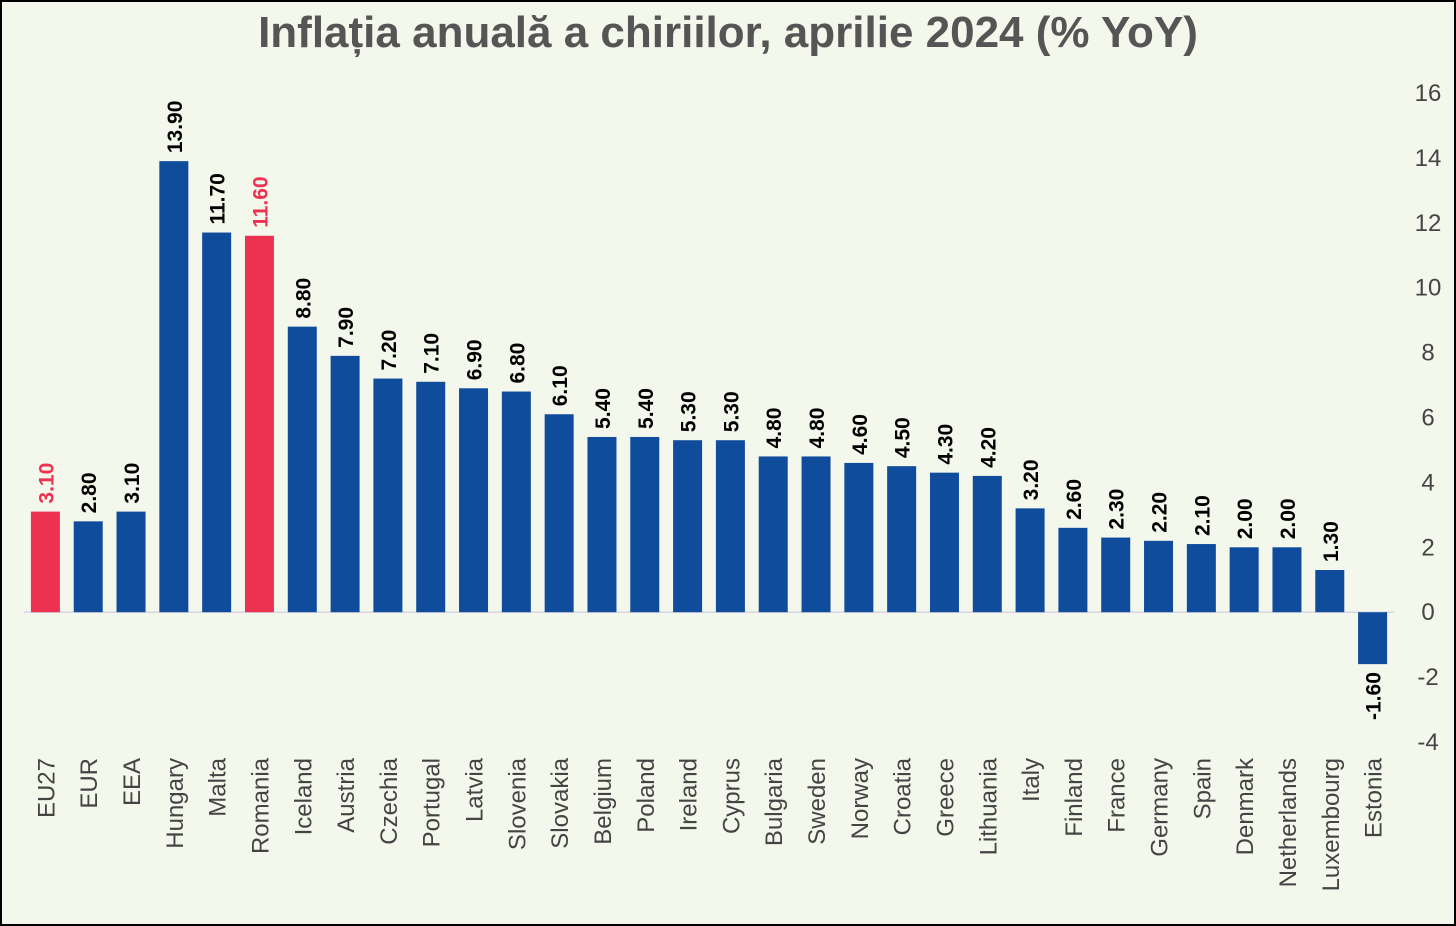 The image size is (1456, 926). What do you see at coordinates (1331, 541) in the screenshot?
I see `data-label: 1.30` at bounding box center [1331, 541].